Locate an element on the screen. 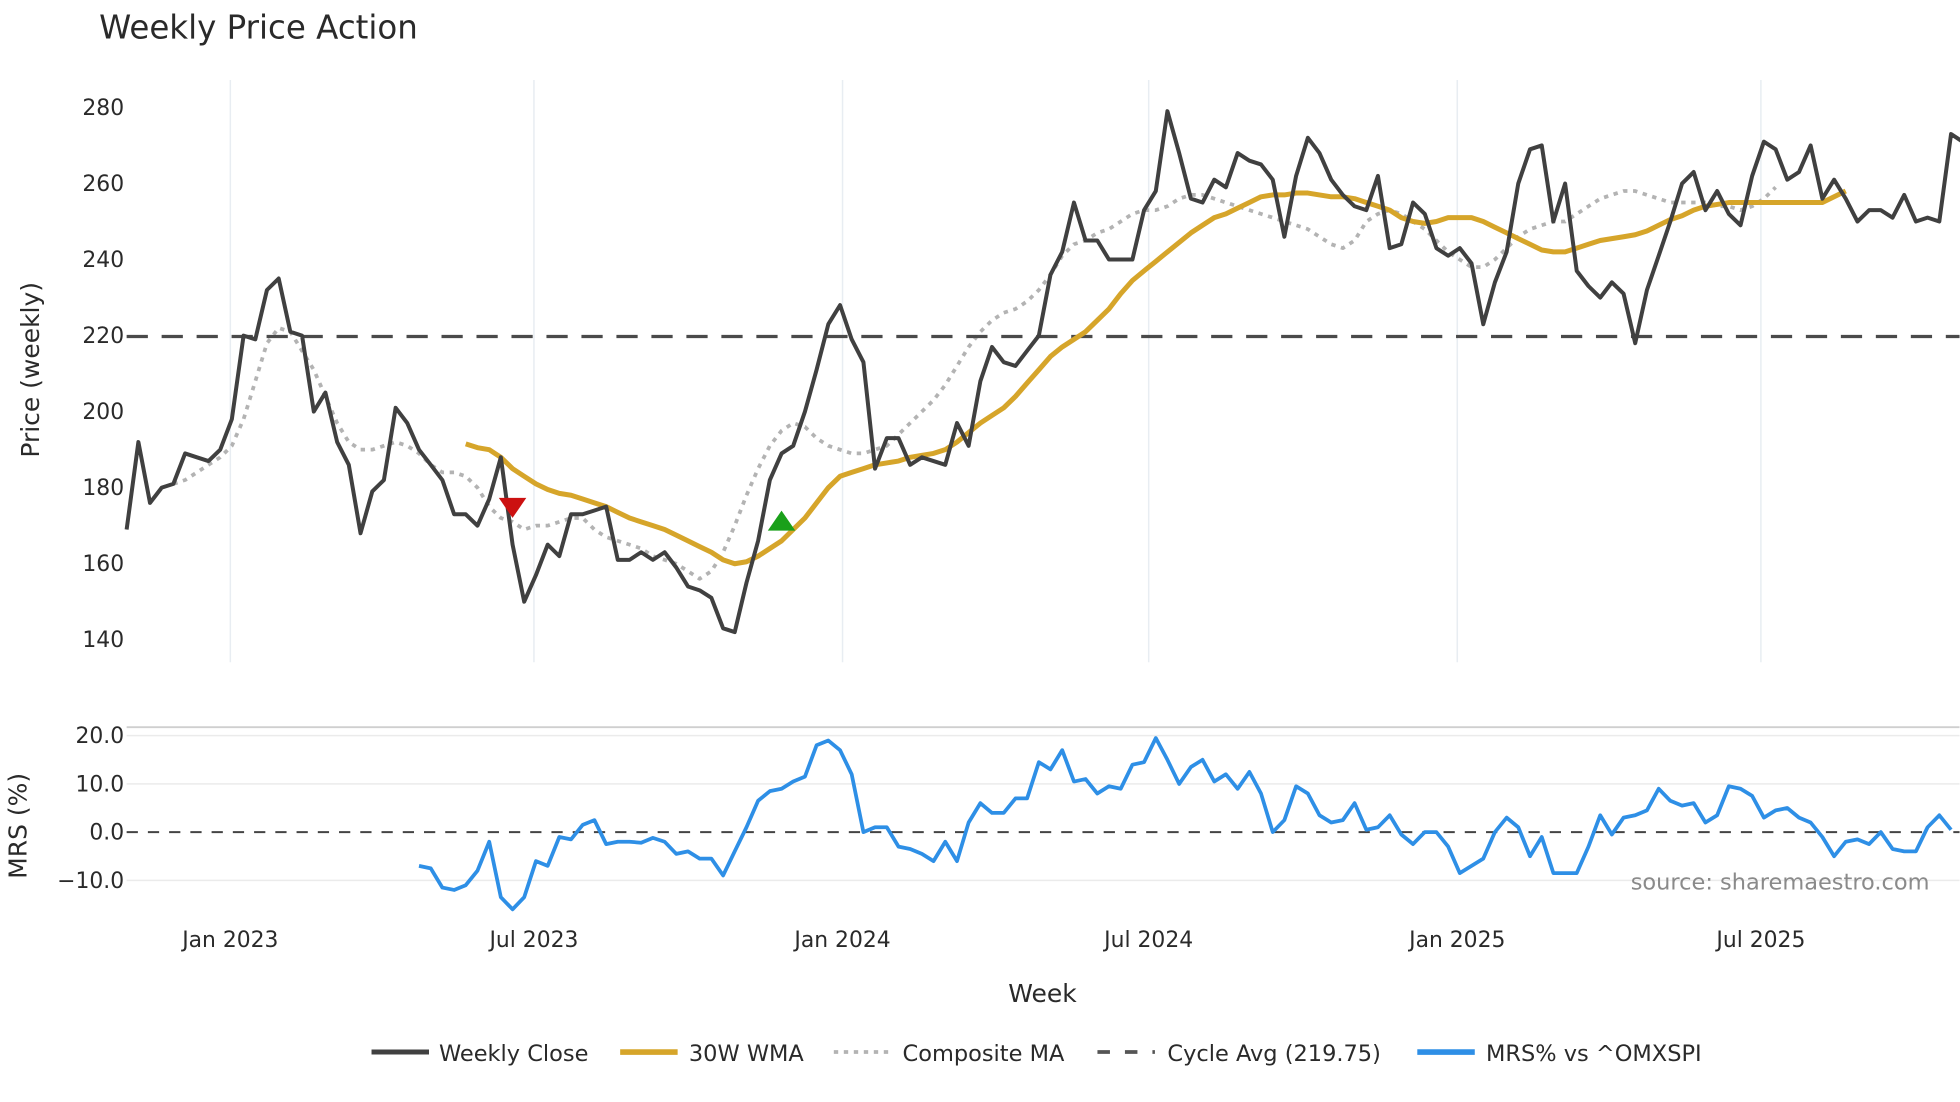  mrs-y-tick: 20.0 is located at coordinates (99, 736).